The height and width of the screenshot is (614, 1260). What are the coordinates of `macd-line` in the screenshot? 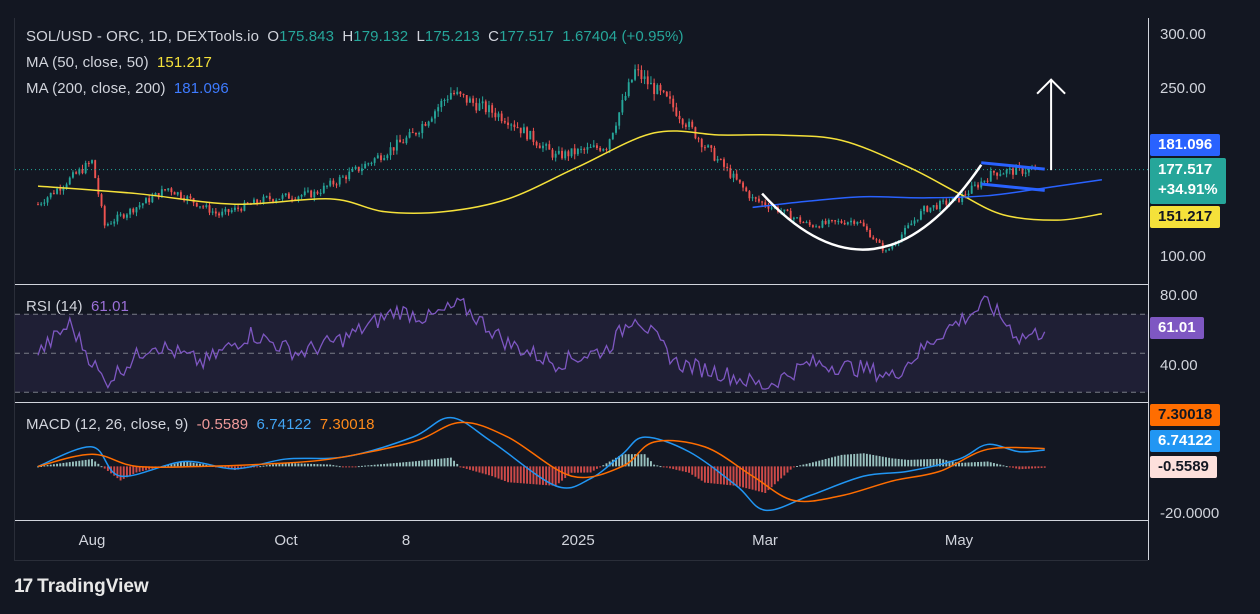 It's located at (541, 464).